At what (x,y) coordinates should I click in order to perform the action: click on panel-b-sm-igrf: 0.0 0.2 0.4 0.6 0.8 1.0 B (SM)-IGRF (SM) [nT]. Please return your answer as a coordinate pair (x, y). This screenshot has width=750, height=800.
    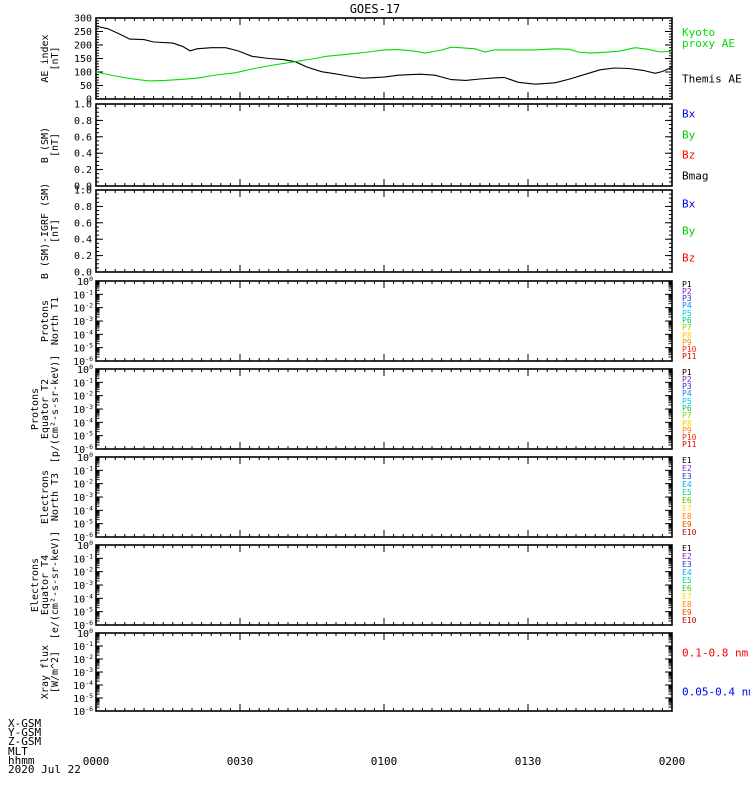
    Looking at the image, I should click on (356, 231).